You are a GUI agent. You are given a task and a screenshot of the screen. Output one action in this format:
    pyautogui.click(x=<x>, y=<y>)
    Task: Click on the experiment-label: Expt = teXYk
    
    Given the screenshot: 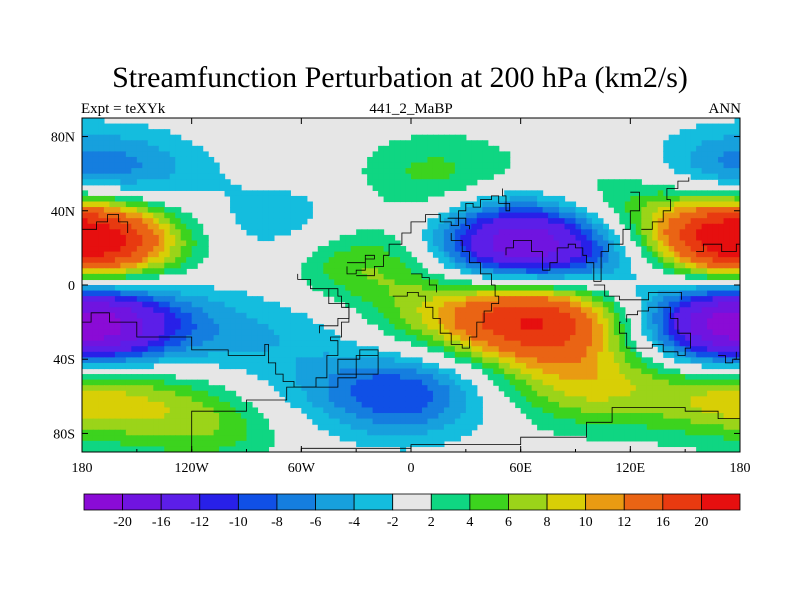 What is the action you would take?
    pyautogui.click(x=123, y=109)
    